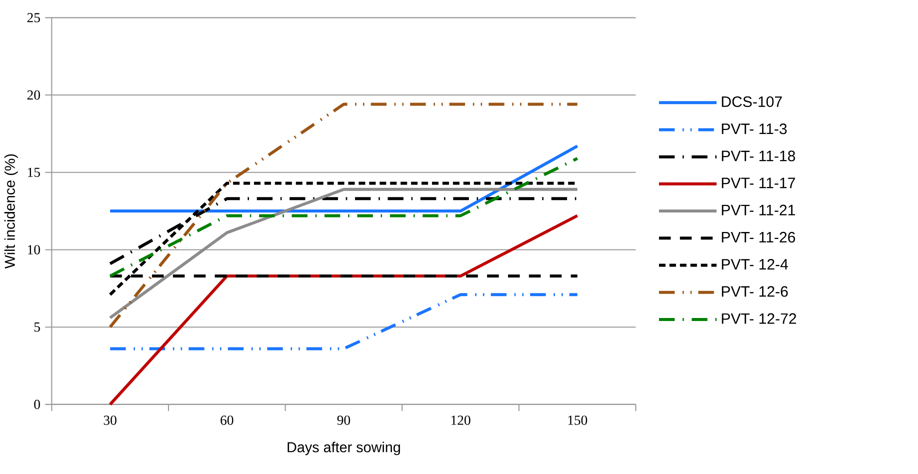 The width and height of the screenshot is (918, 474). I want to click on x-tick-label: 90, so click(343, 420).